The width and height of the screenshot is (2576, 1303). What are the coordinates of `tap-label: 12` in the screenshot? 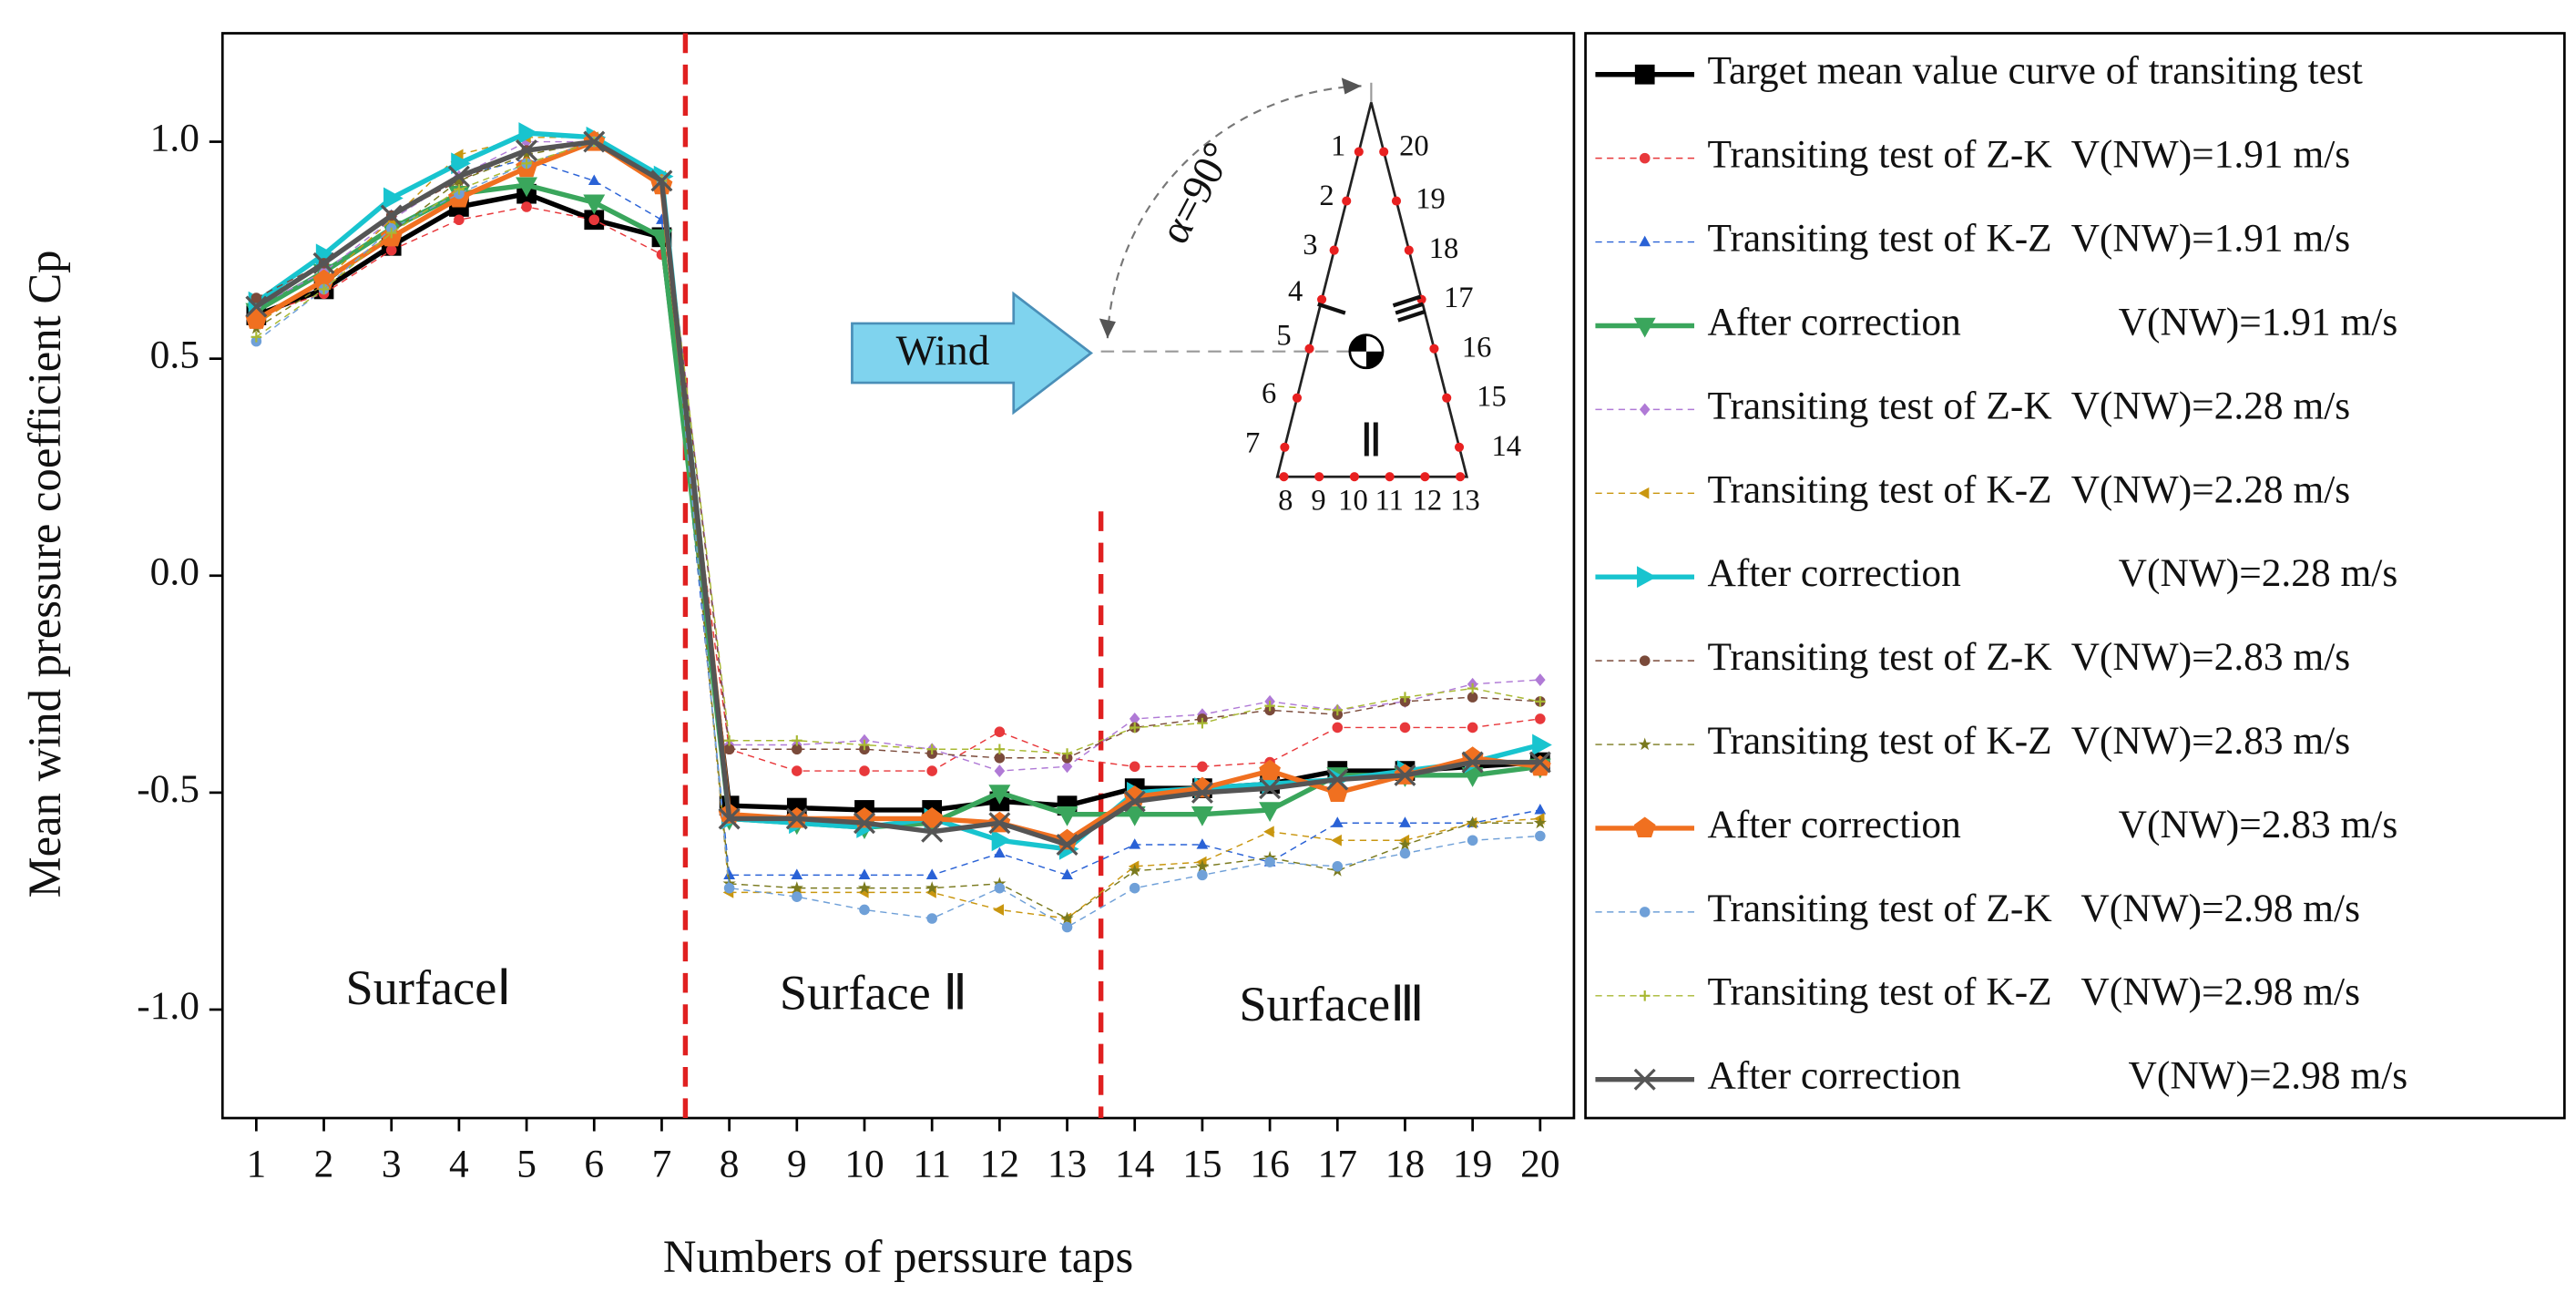 It's located at (1428, 501).